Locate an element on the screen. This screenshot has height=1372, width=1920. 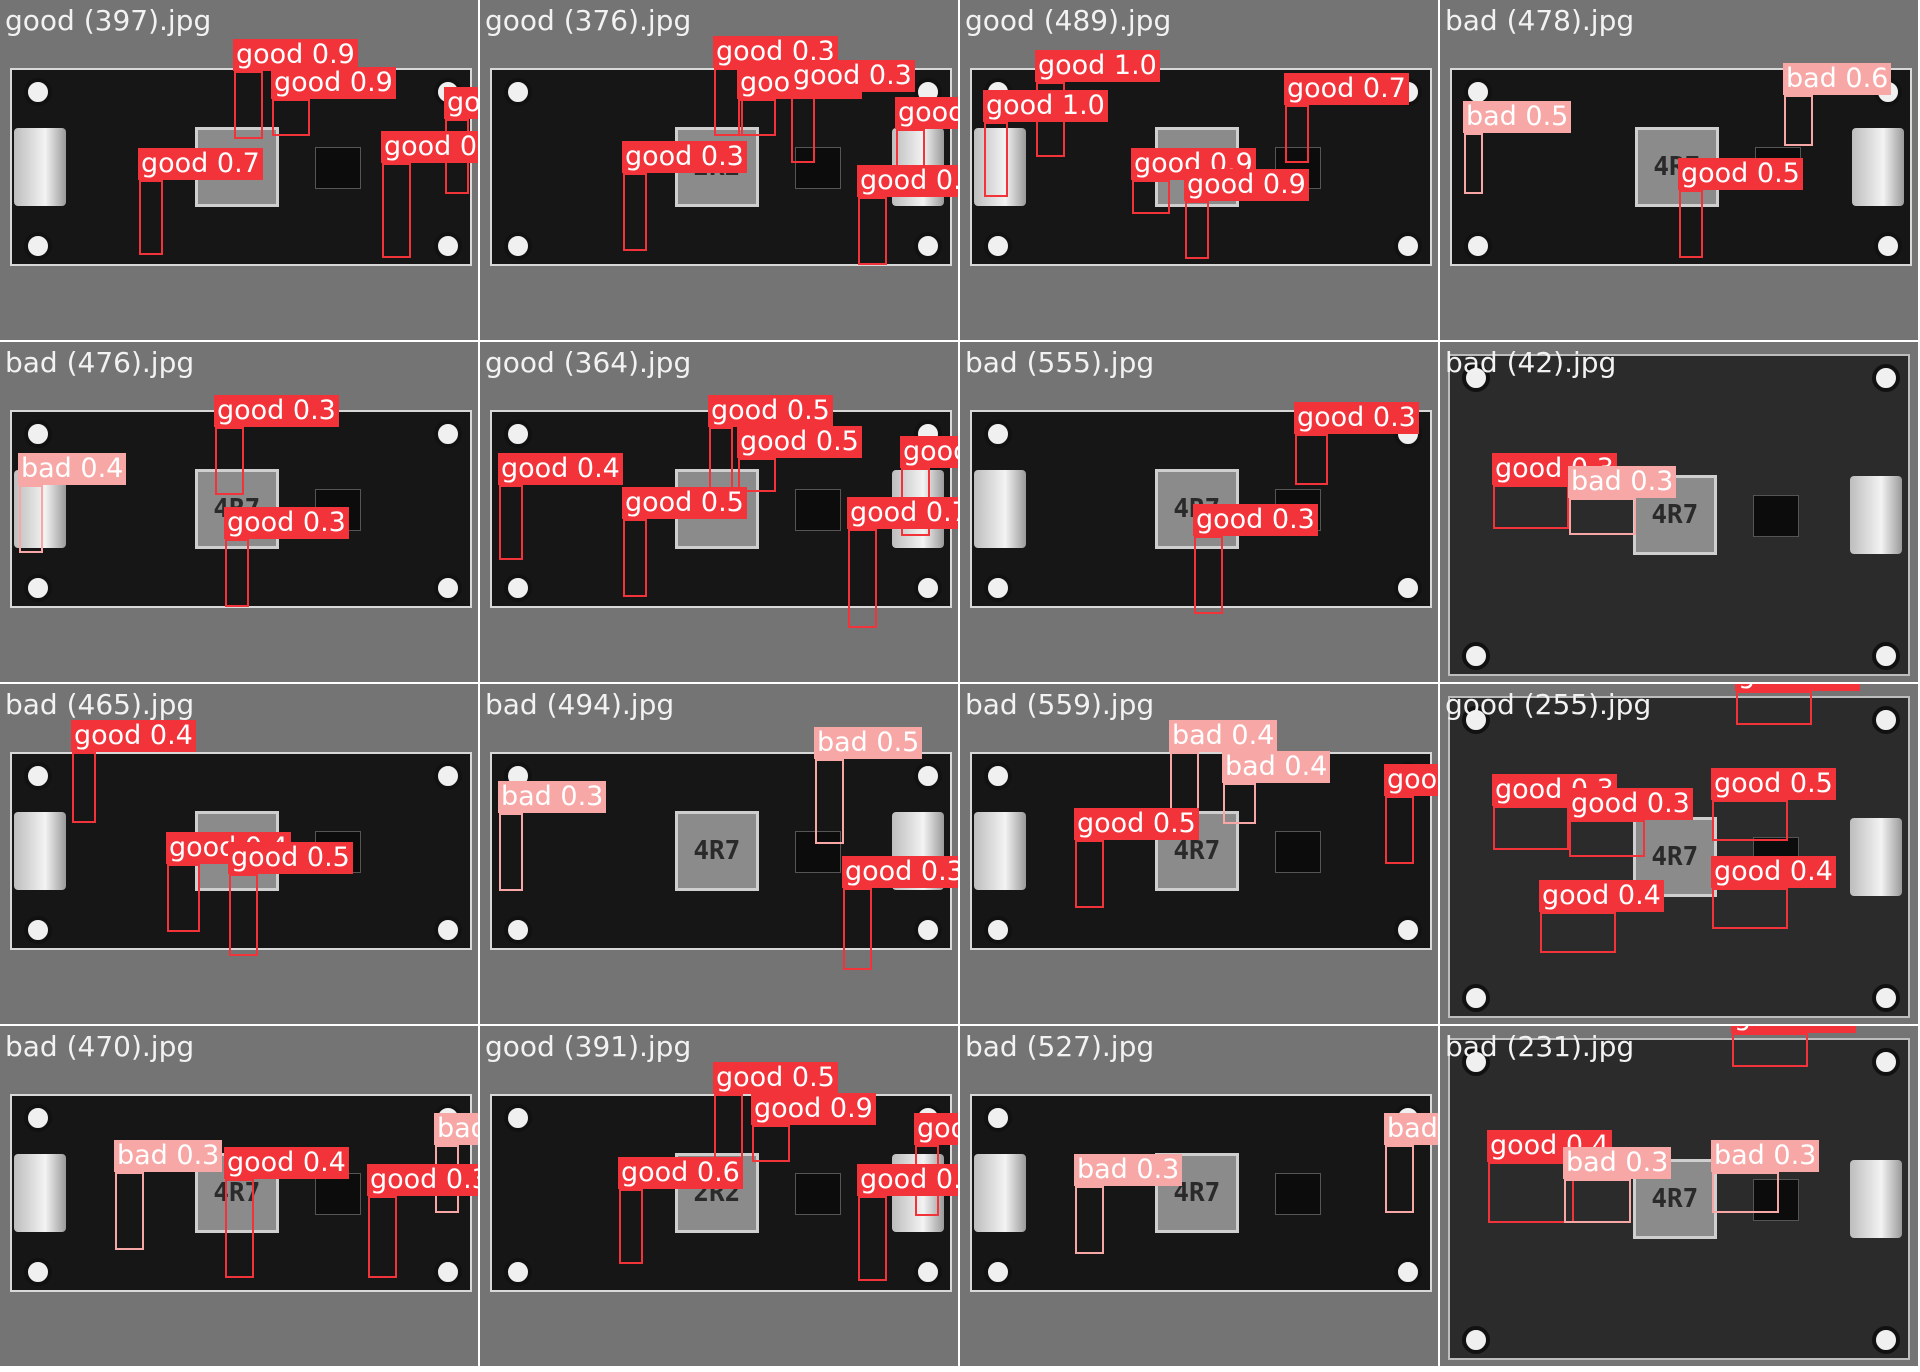
image-tile: 4R7 bad (42).jpg good 0.3 bad 0.3 is located at coordinates (1679, 512).